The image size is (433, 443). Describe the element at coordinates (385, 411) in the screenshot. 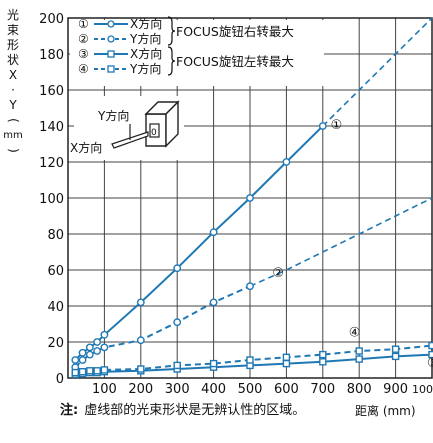

I see `x-axis-unit: 距离 (mm)` at that location.